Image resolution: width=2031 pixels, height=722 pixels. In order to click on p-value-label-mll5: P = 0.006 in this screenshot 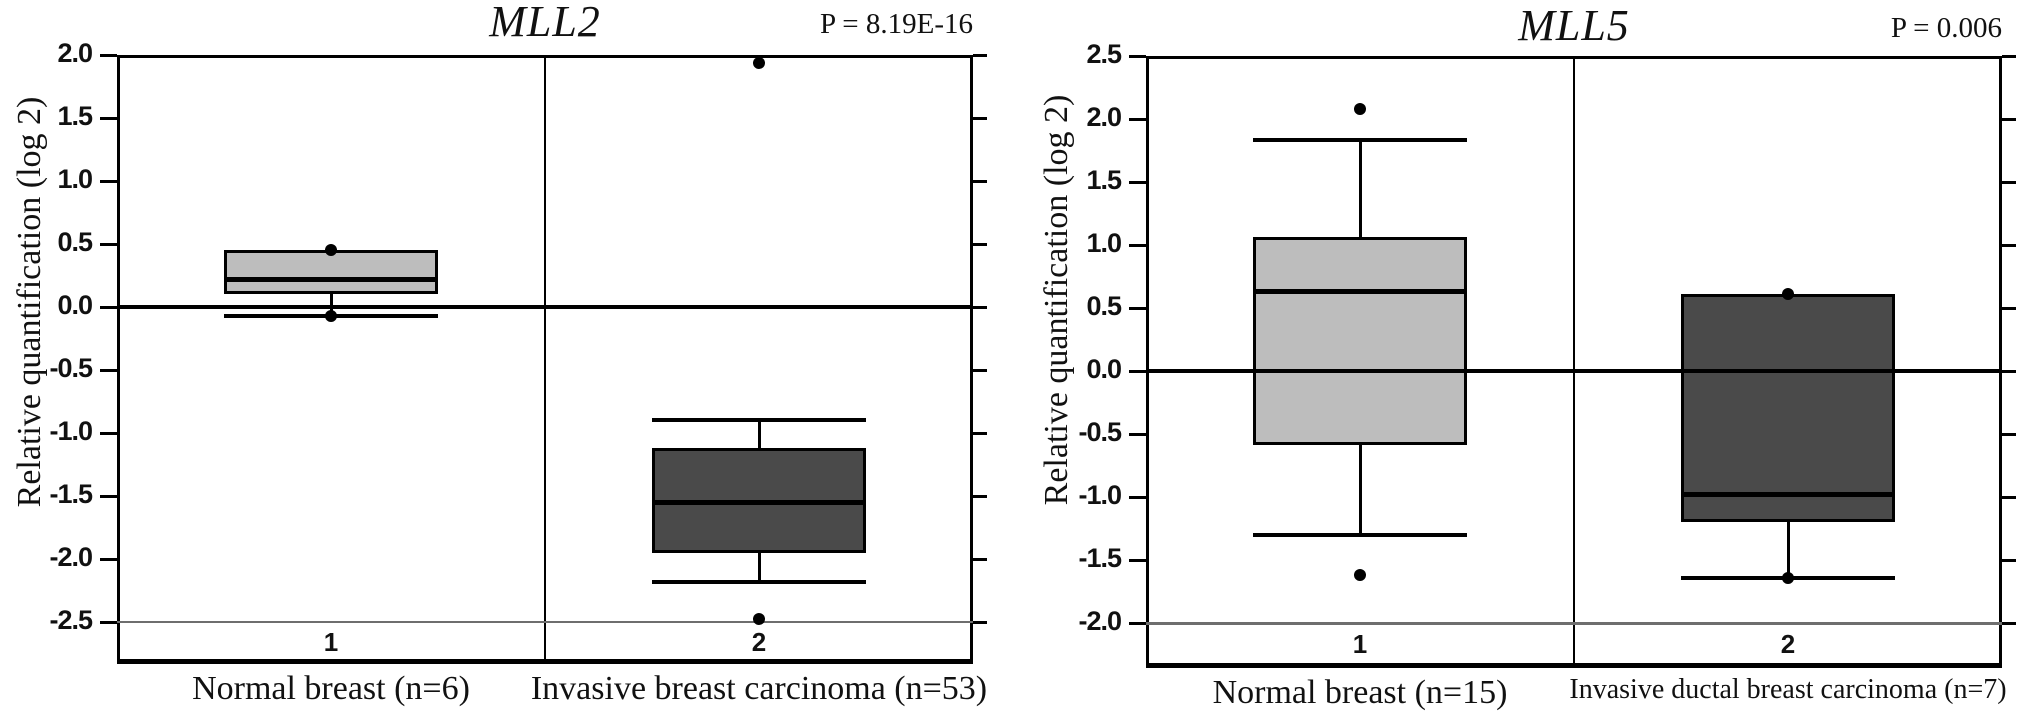, I will do `click(1946, 28)`.